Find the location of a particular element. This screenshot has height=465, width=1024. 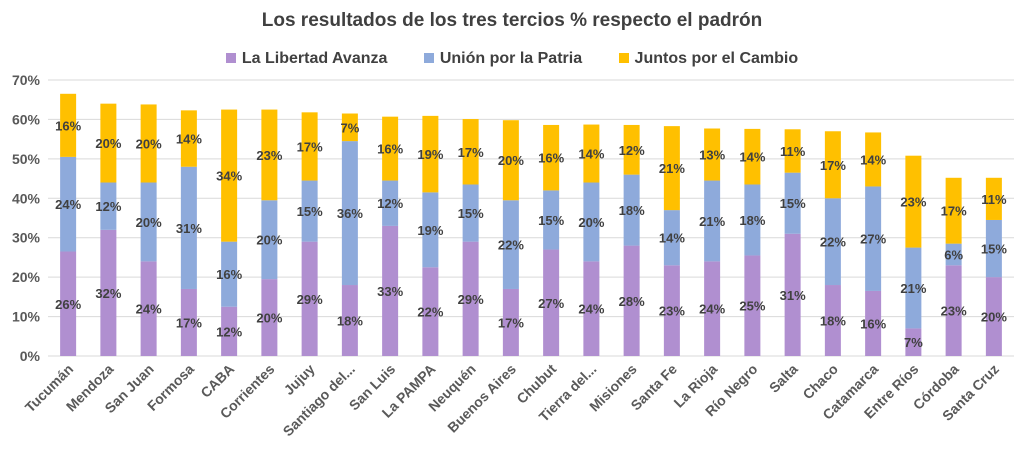

x-tick-label: Salta is located at coordinates (783, 378).